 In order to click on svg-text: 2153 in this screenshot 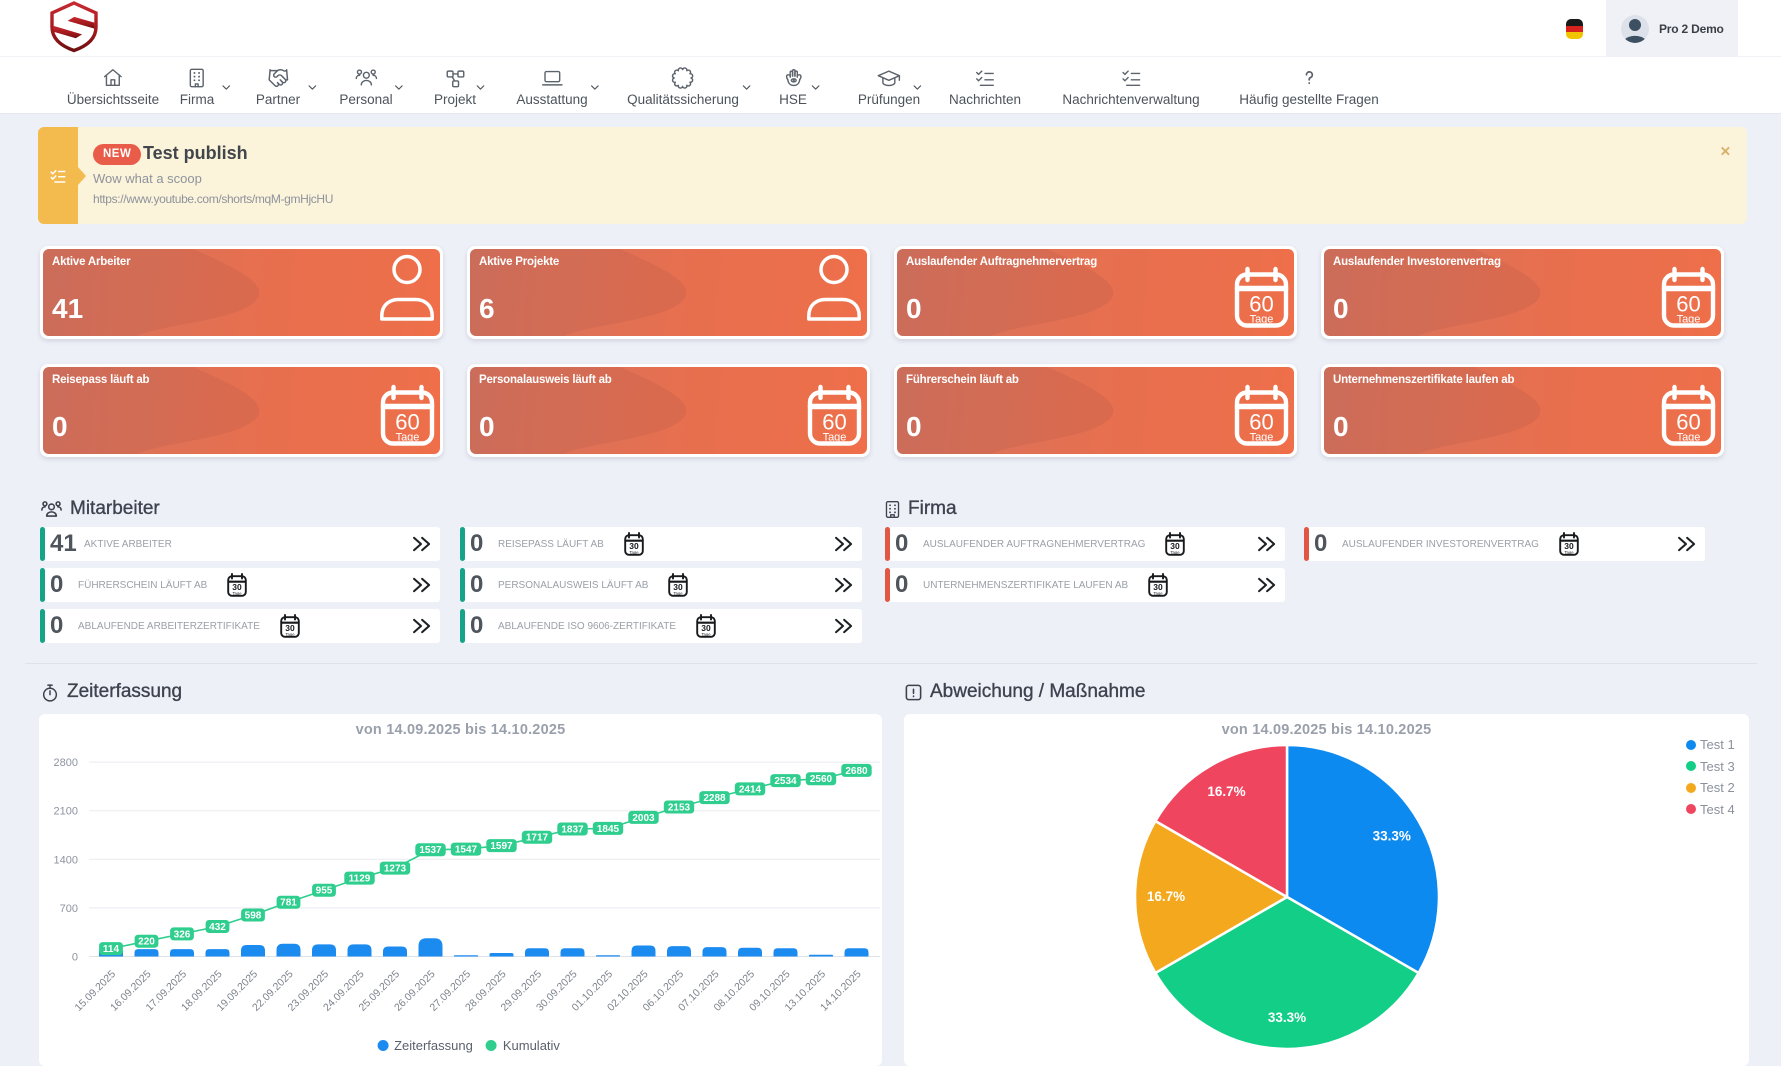, I will do `click(679, 807)`.